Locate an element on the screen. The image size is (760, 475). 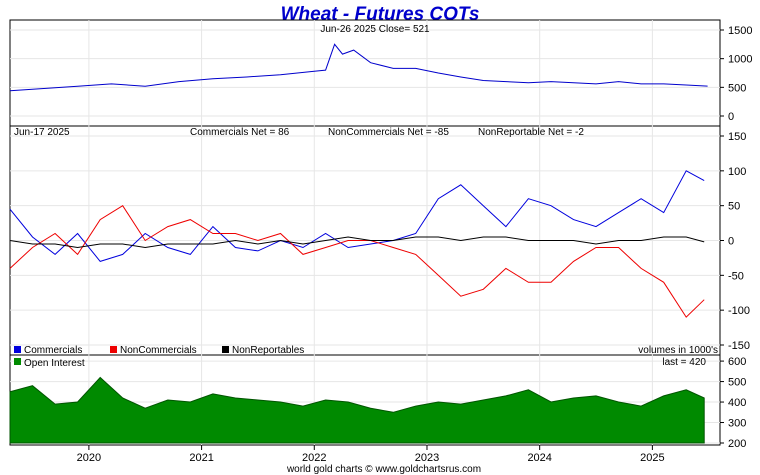
x-tick-label: 2023 is located at coordinates (427, 458).